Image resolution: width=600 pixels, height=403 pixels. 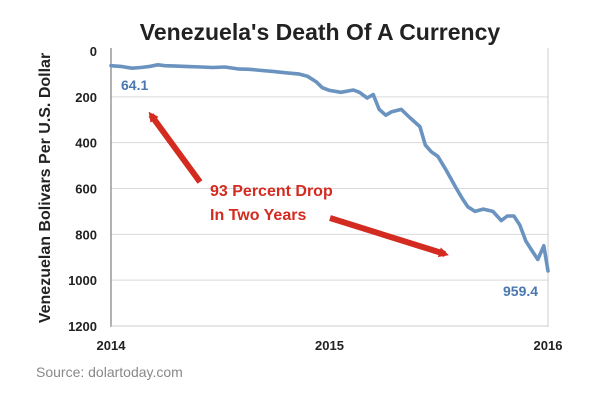 I want to click on x-tick-label: 2015, so click(x=329, y=345).